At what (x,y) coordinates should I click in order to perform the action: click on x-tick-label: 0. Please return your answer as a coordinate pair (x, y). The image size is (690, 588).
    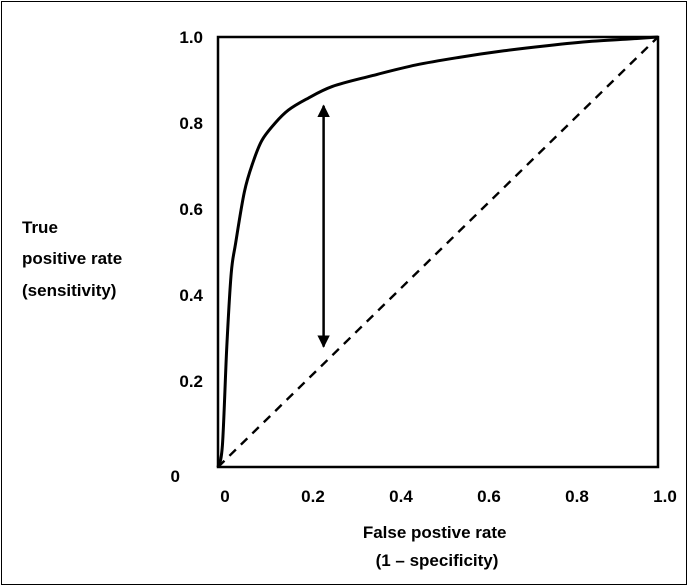
    Looking at the image, I should click on (224, 496).